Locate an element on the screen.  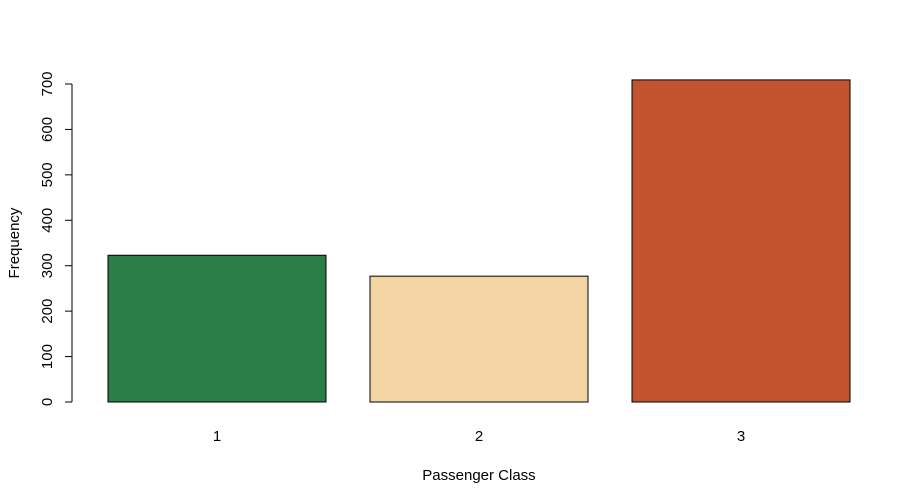
y-tick-label: 400 is located at coordinates (47, 220).